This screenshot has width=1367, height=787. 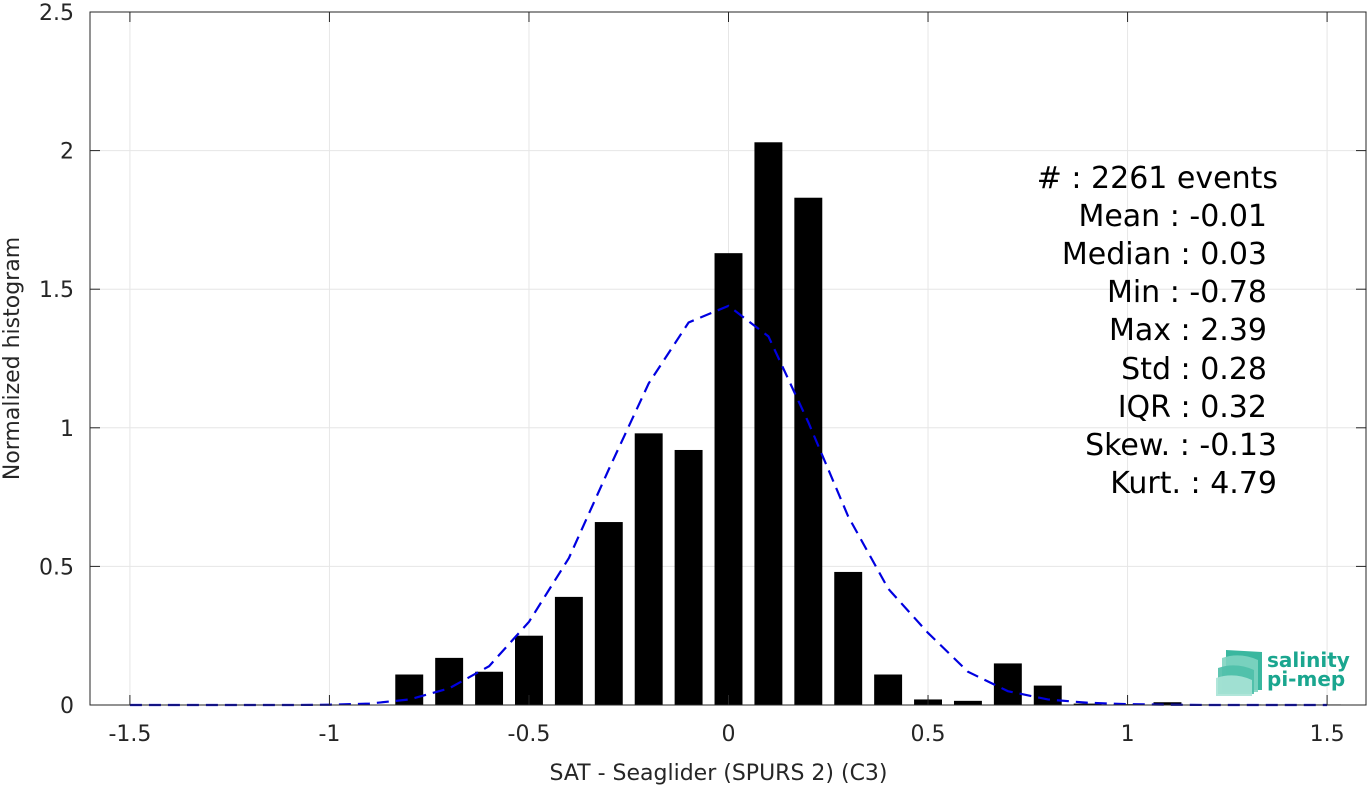 What do you see at coordinates (329, 734) in the screenshot?
I see `x-tick-label: -1` at bounding box center [329, 734].